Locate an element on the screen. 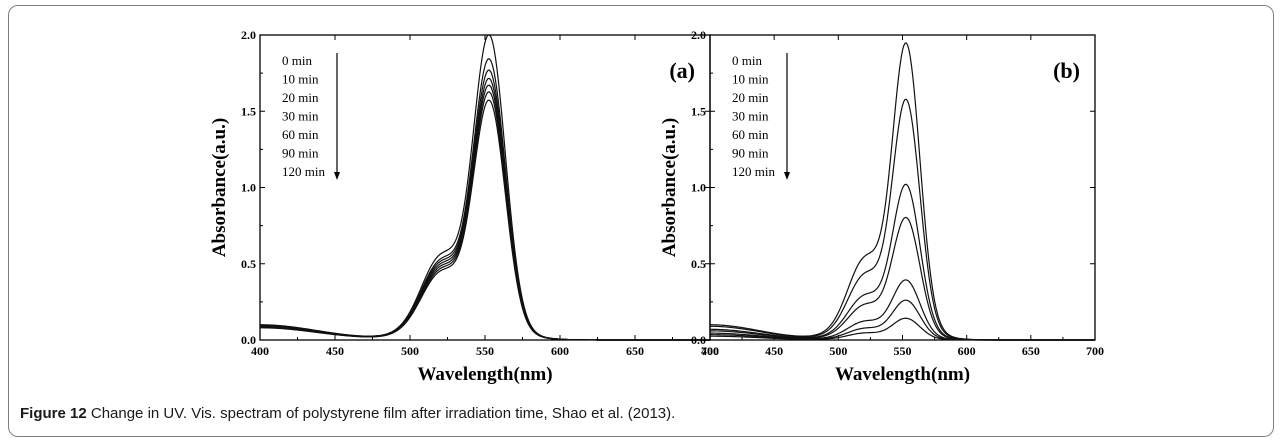 The image size is (1282, 442). series-line-120-min is located at coordinates (902, 329).